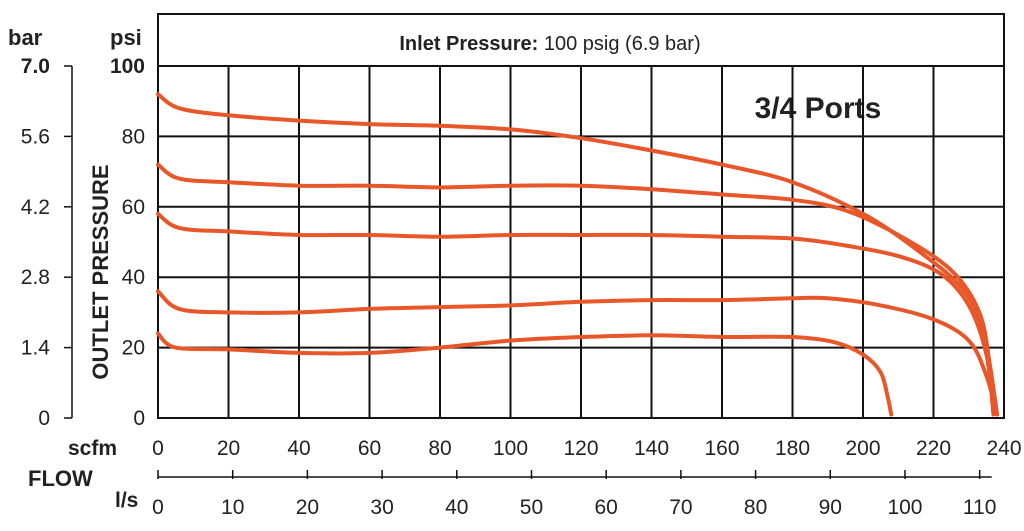 This screenshot has width=1024, height=531. What do you see at coordinates (1003, 448) in the screenshot?
I see `scfm-tick-label: 240` at bounding box center [1003, 448].